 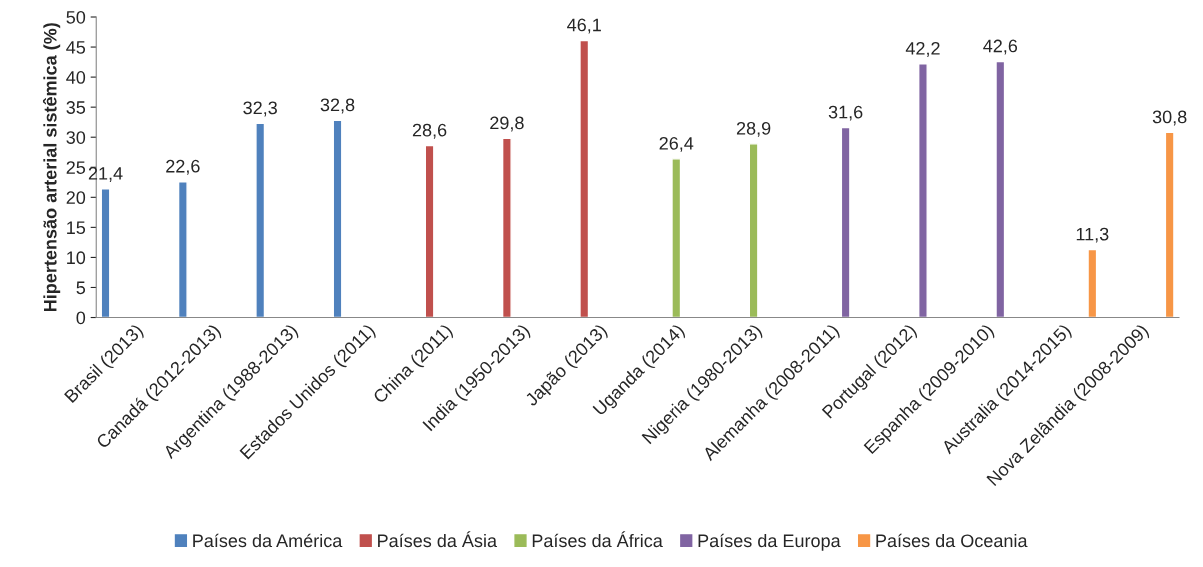 I want to click on legend-label: Países da Ásia, so click(x=438, y=539).